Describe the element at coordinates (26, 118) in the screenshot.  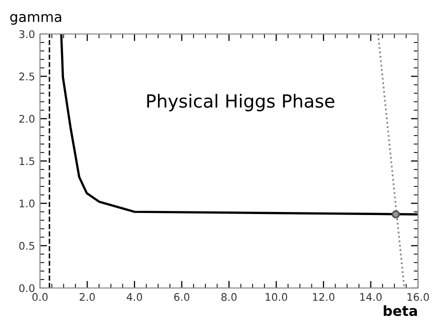
I see `y-tick-label: 2.0` at that location.